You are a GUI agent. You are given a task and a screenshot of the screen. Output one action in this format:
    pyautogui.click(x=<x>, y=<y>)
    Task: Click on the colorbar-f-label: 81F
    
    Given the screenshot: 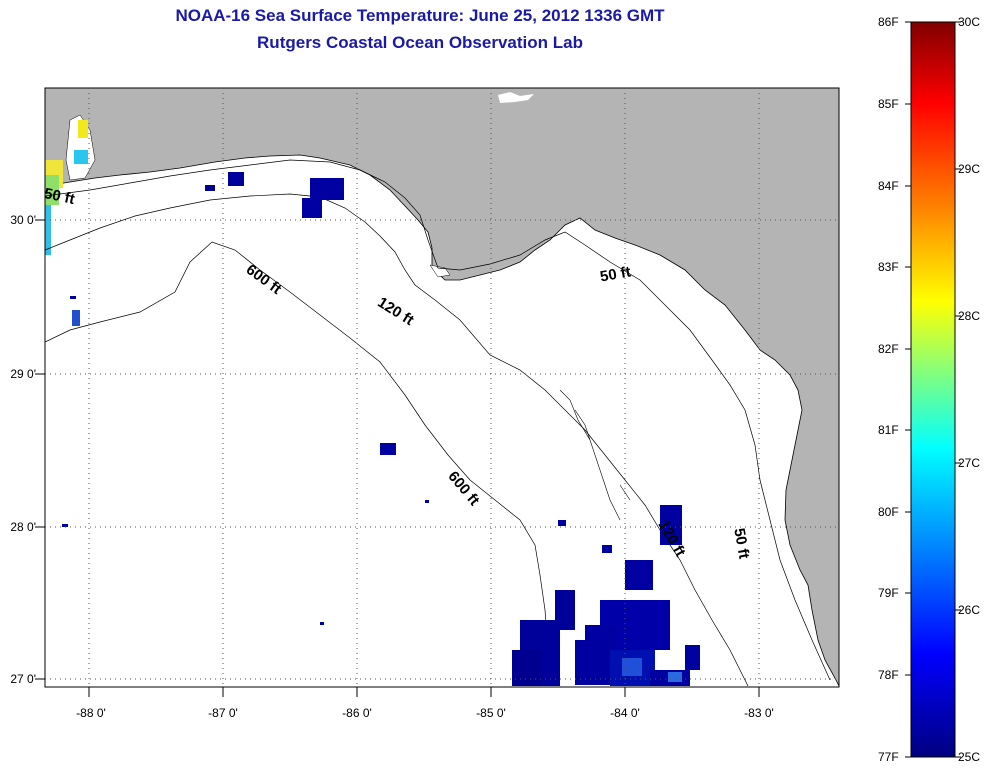 What is the action you would take?
    pyautogui.click(x=888, y=430)
    